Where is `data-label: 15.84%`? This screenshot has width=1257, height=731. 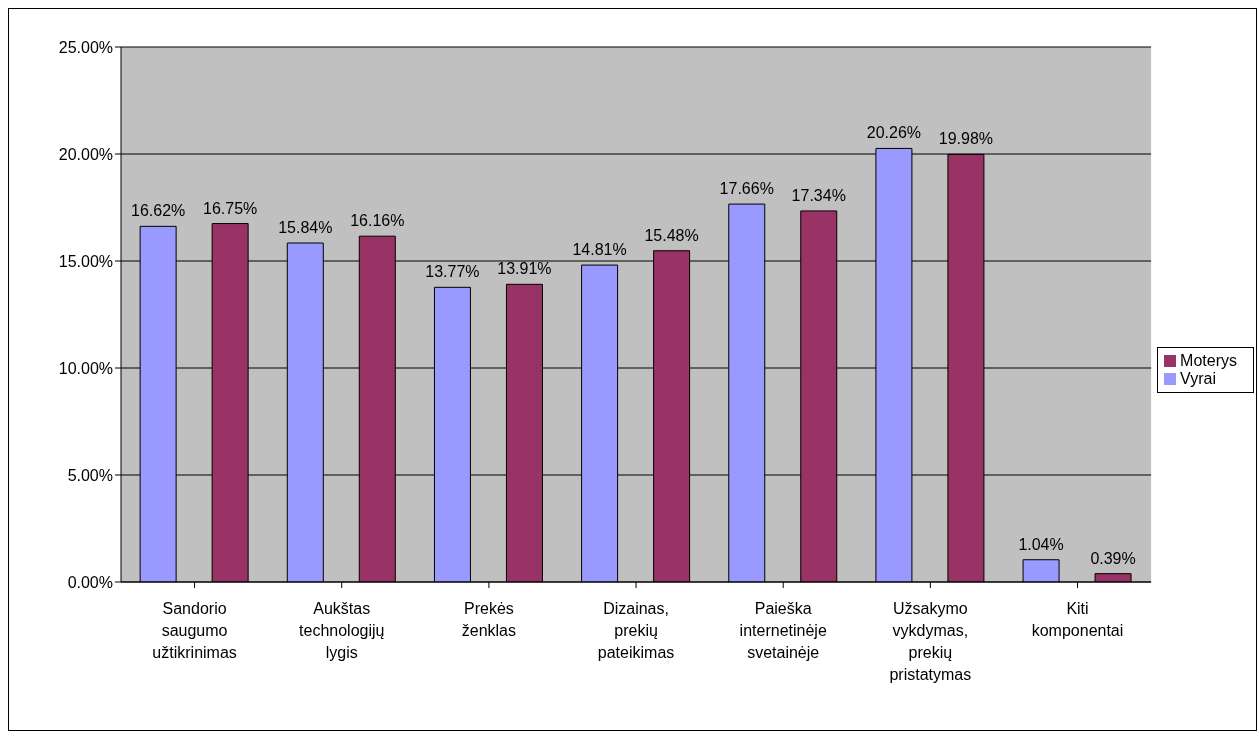
data-label: 15.84% is located at coordinates (305, 228).